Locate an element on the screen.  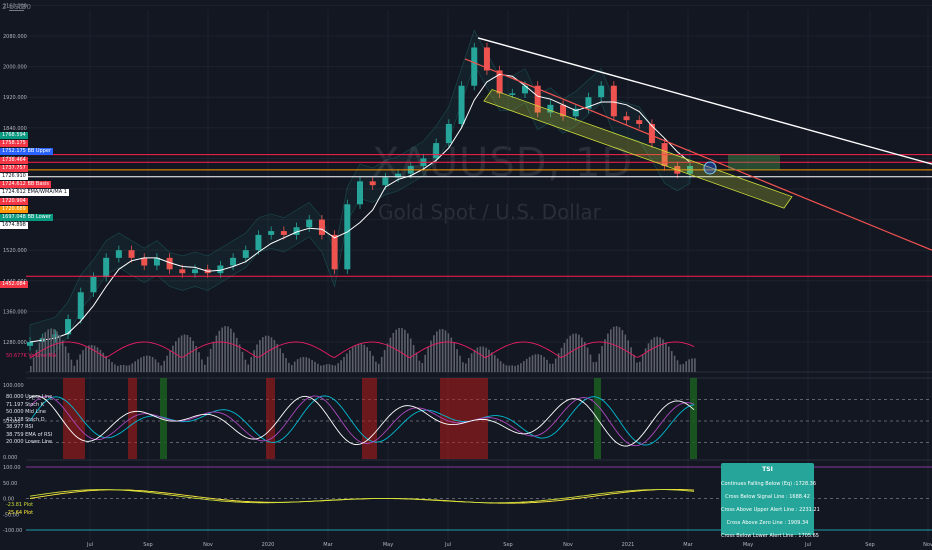
stoch-axis-label: 0.000 is located at coordinates (10, 458).